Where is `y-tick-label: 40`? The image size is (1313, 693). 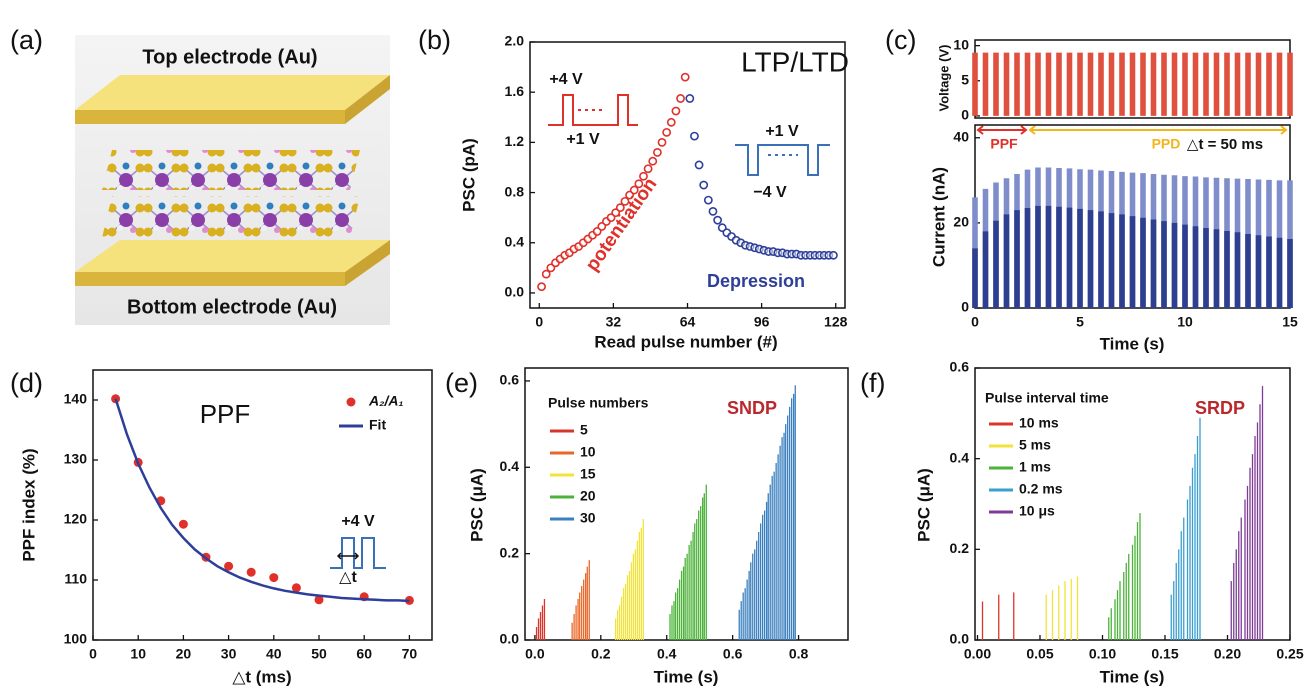
y-tick-label: 40 is located at coordinates (961, 136).